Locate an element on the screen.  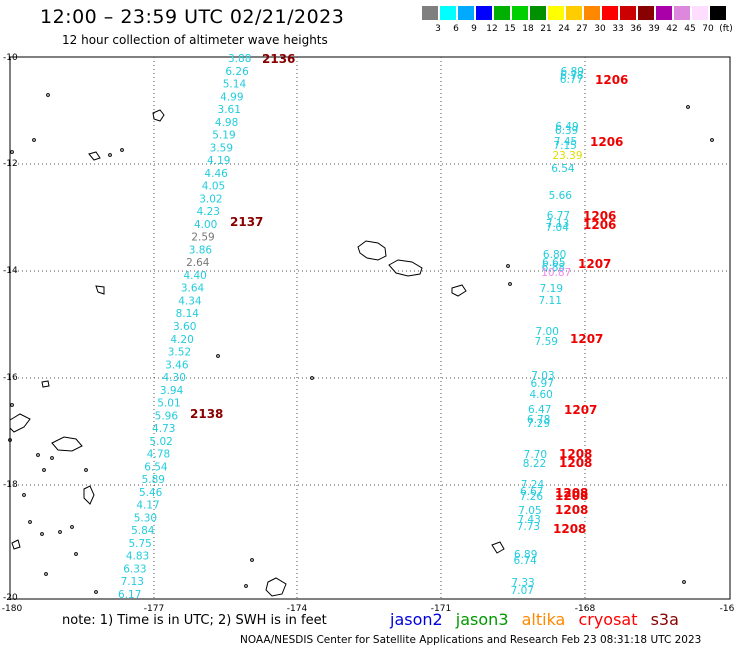
wave-height-label: 7.15 is located at coordinates (564, 146).